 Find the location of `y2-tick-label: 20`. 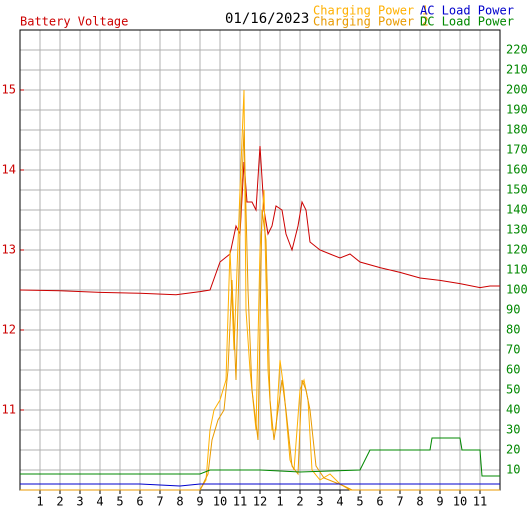

y2-tick-label: 20 is located at coordinates (513, 450).